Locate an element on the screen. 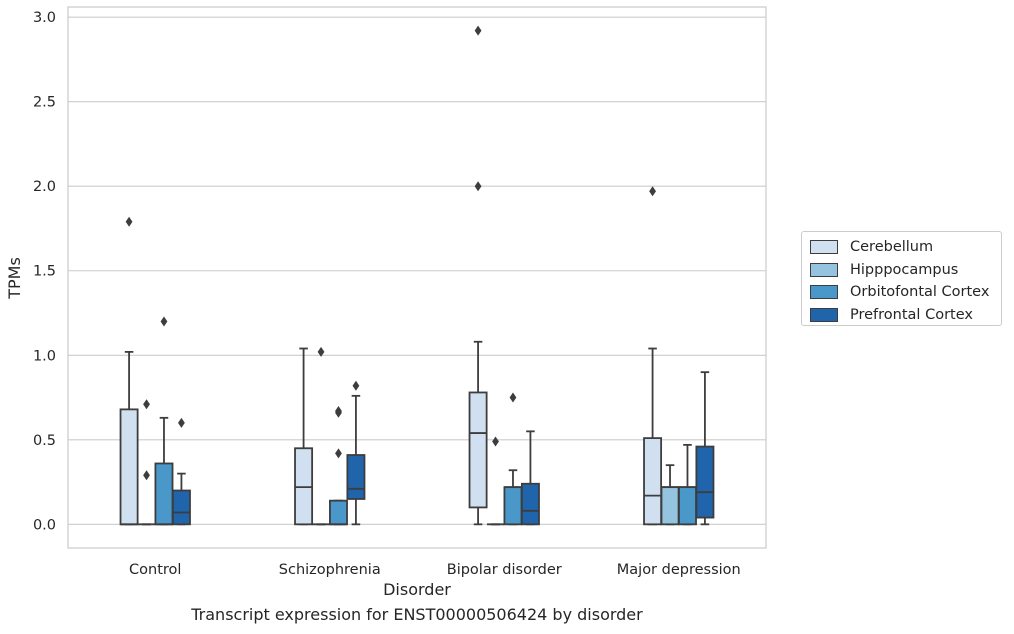  legend-item: Prefrontal Cortex is located at coordinates (905, 315).